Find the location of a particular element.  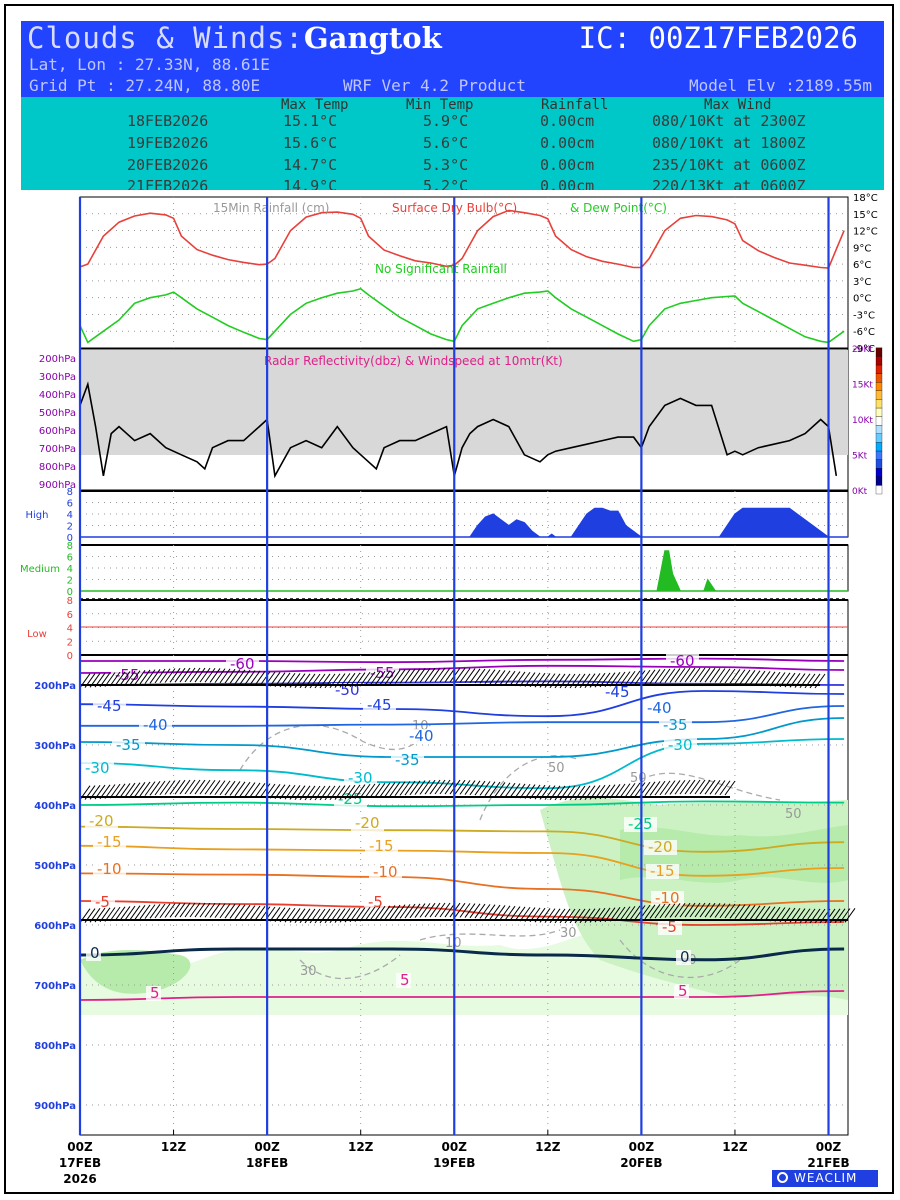

col-header-max-temp: Max Temp is located at coordinates (315, 105).